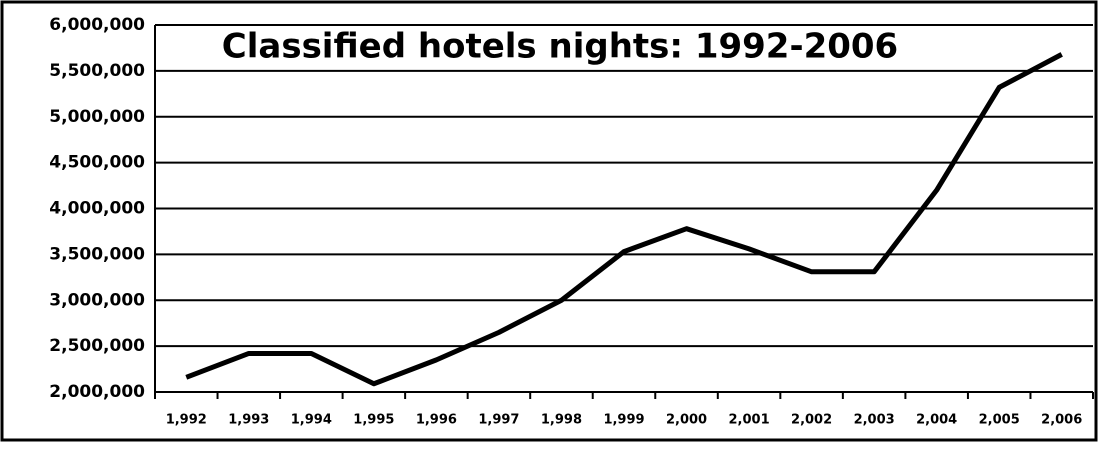 The height and width of the screenshot is (449, 1101). I want to click on x-tick-label: 1,999, so click(623, 420).